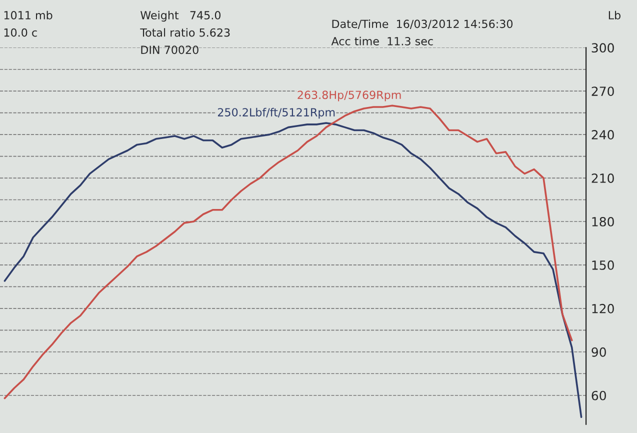 This screenshot has width=637, height=433. What do you see at coordinates (603, 178) in the screenshot?
I see `y-tick-label: 210` at bounding box center [603, 178].